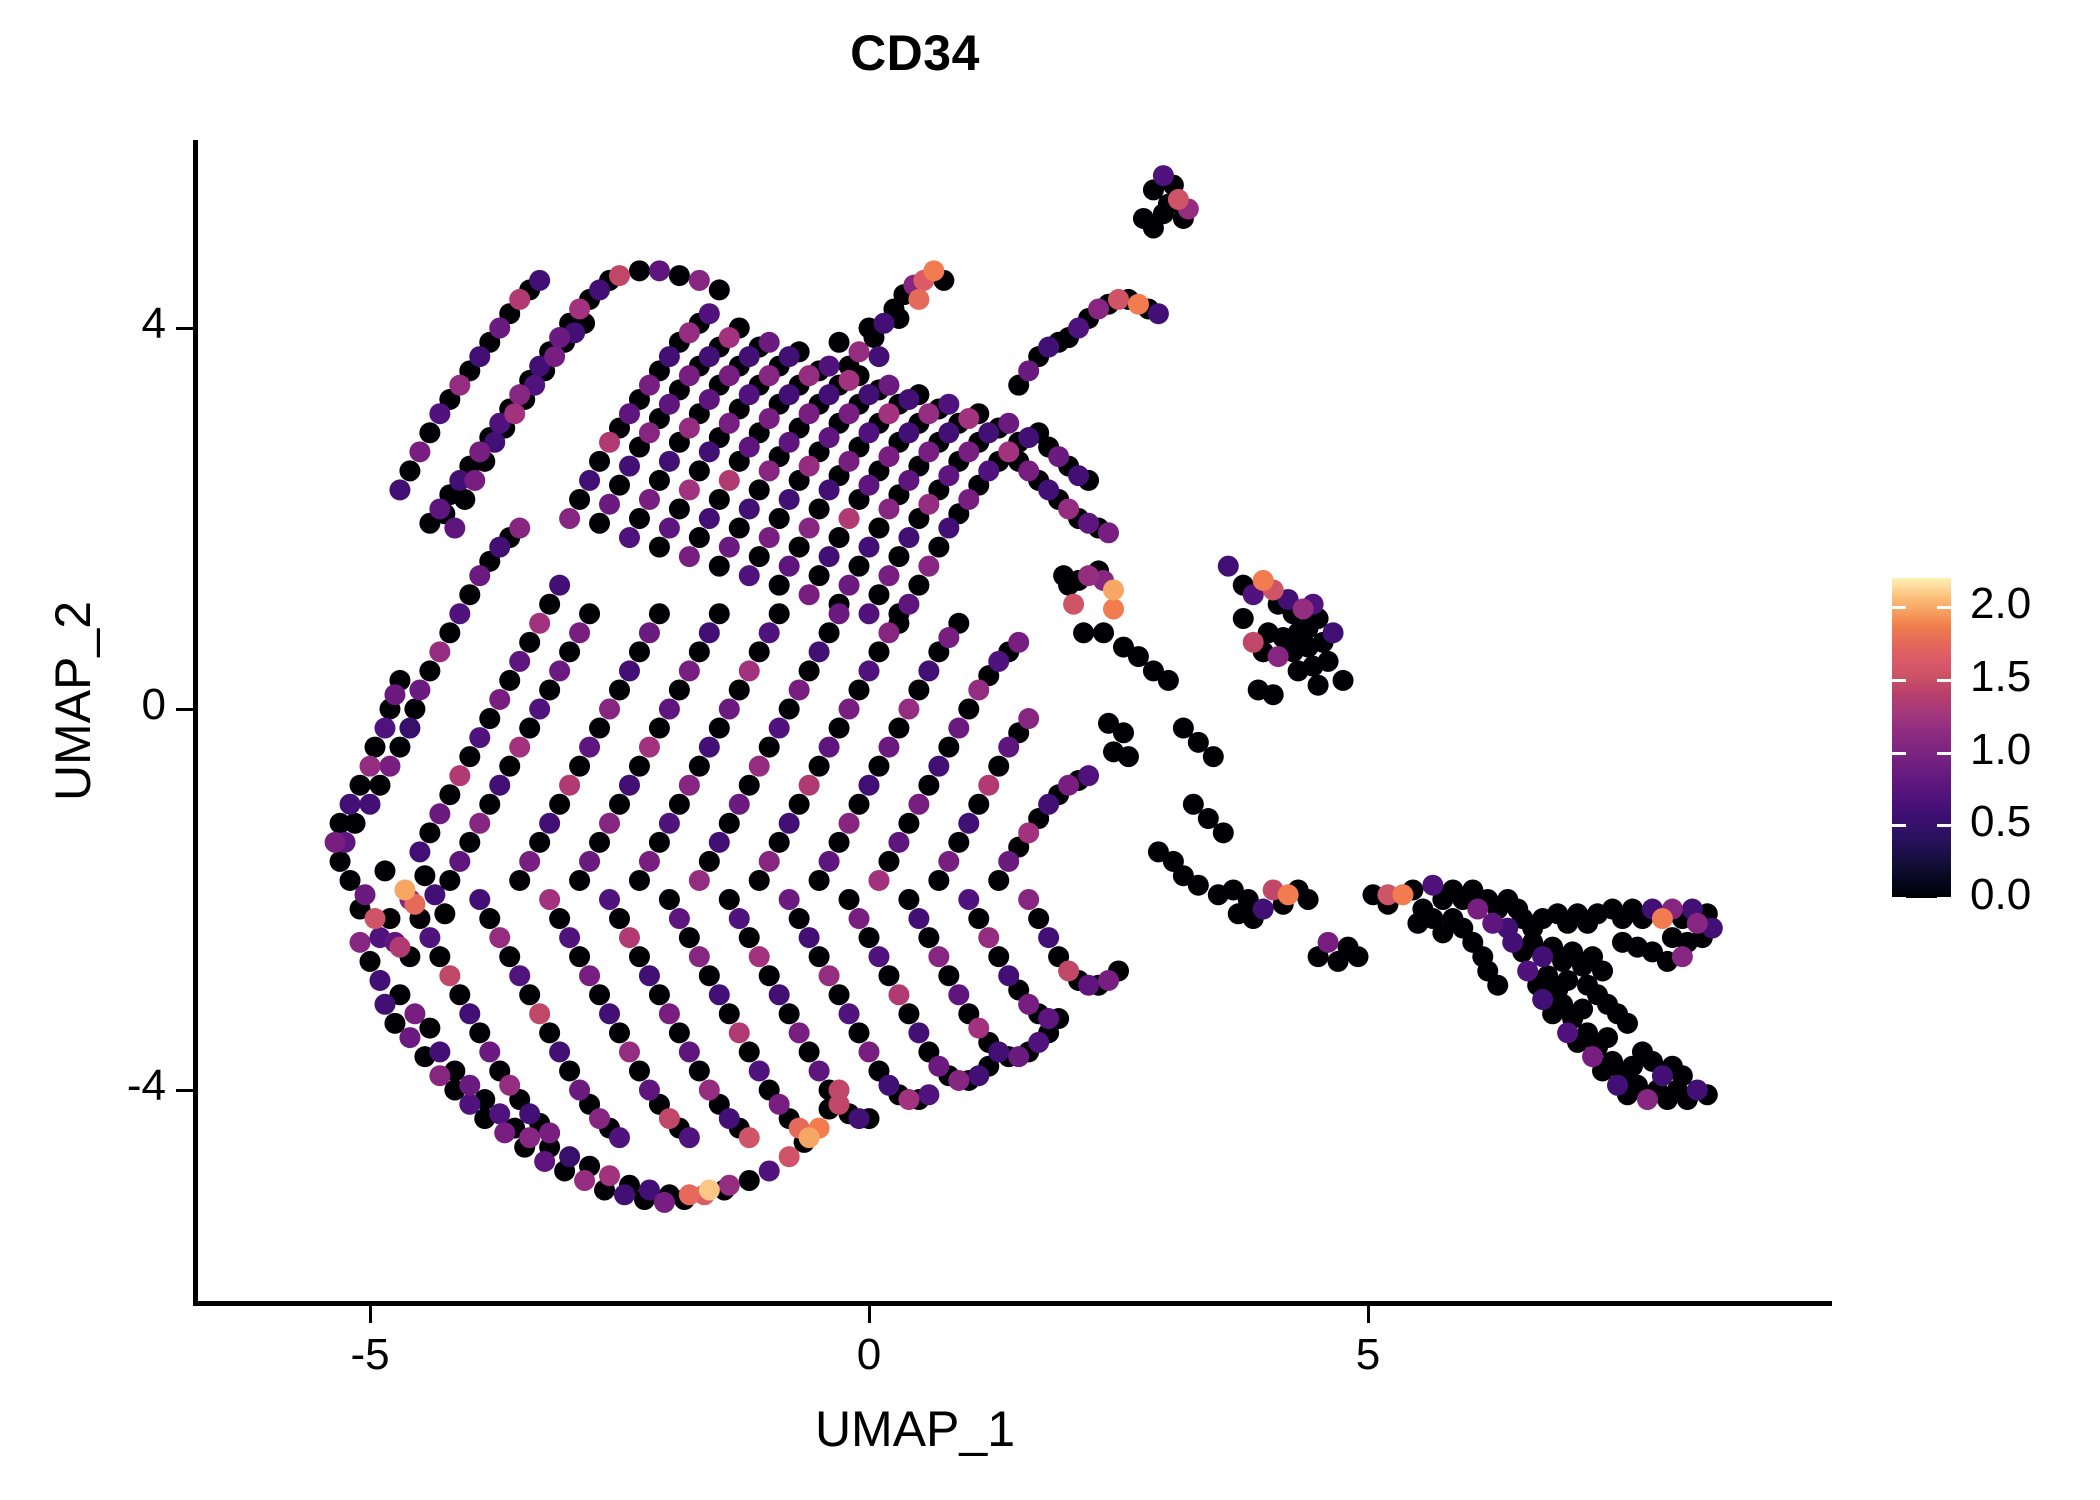 The height and width of the screenshot is (1500, 2100). What do you see at coordinates (1368, 1354) in the screenshot?
I see `x-tick-label: 5` at bounding box center [1368, 1354].